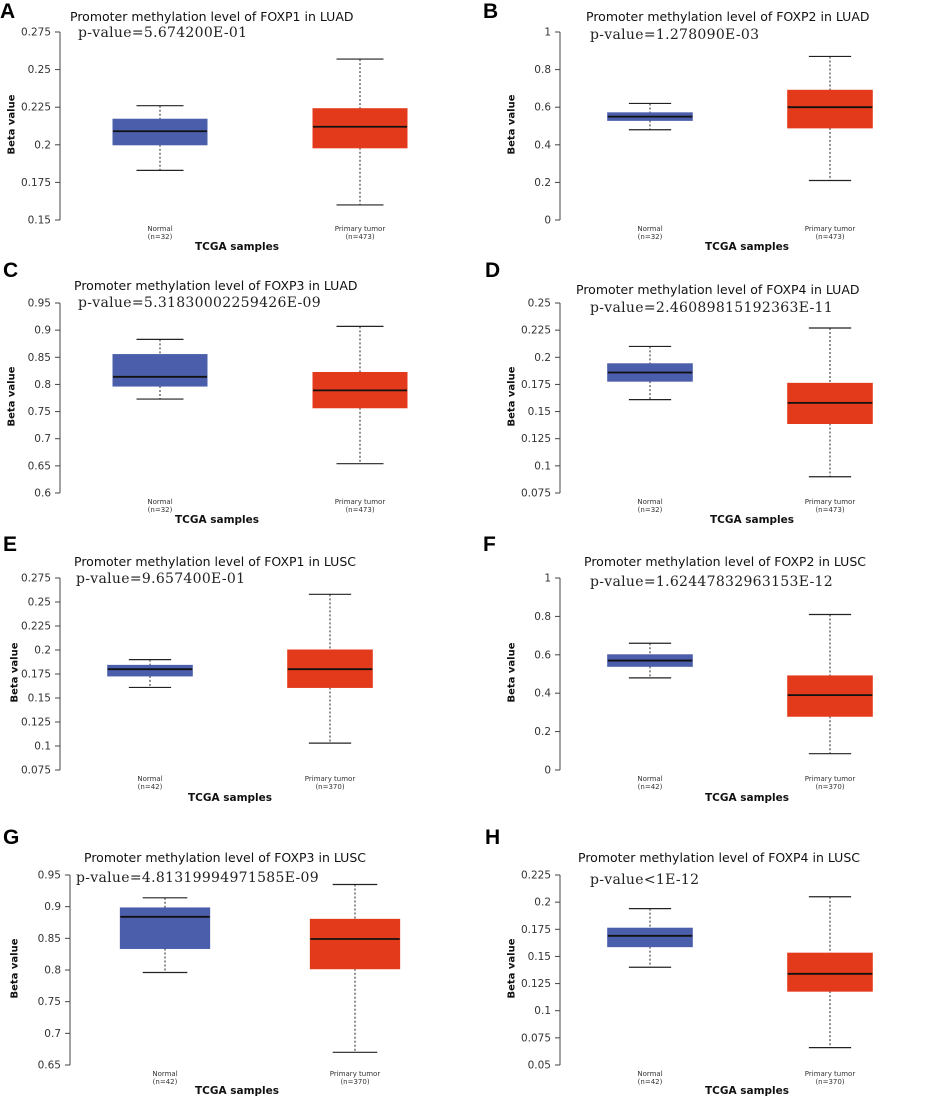 This screenshot has height=1101, width=941. Describe the element at coordinates (11, 270) in the screenshot. I see `panel-label: C` at that location.